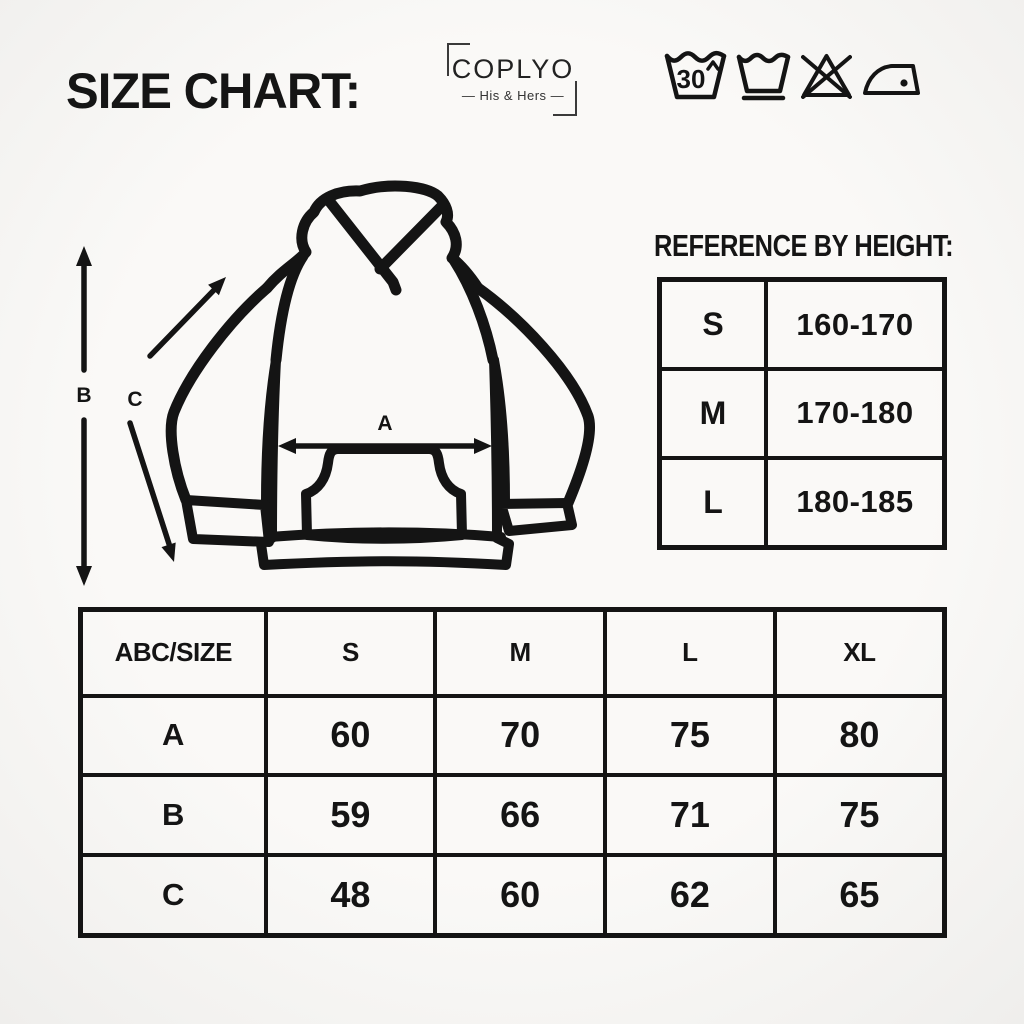 The image size is (1024, 1024). I want to click on value-cell: 80, so click(859, 735).